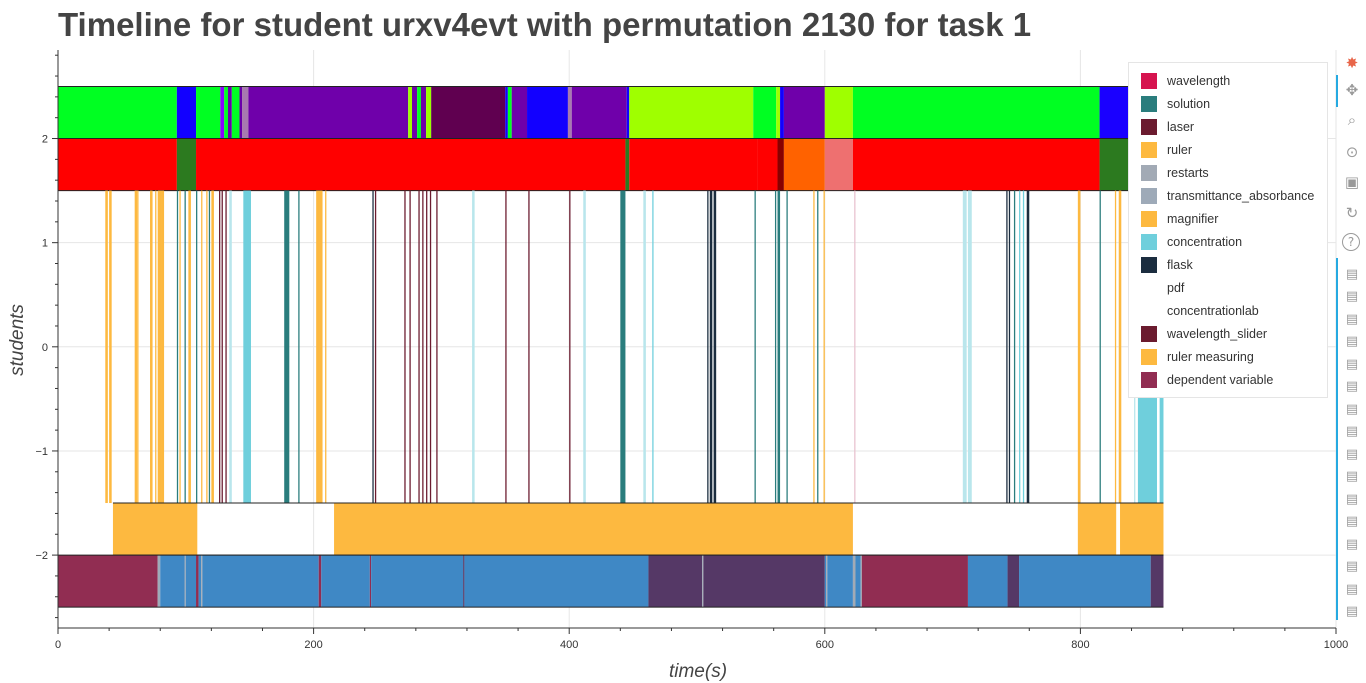  I want to click on legend-item: wavelength, so click(1228, 80).